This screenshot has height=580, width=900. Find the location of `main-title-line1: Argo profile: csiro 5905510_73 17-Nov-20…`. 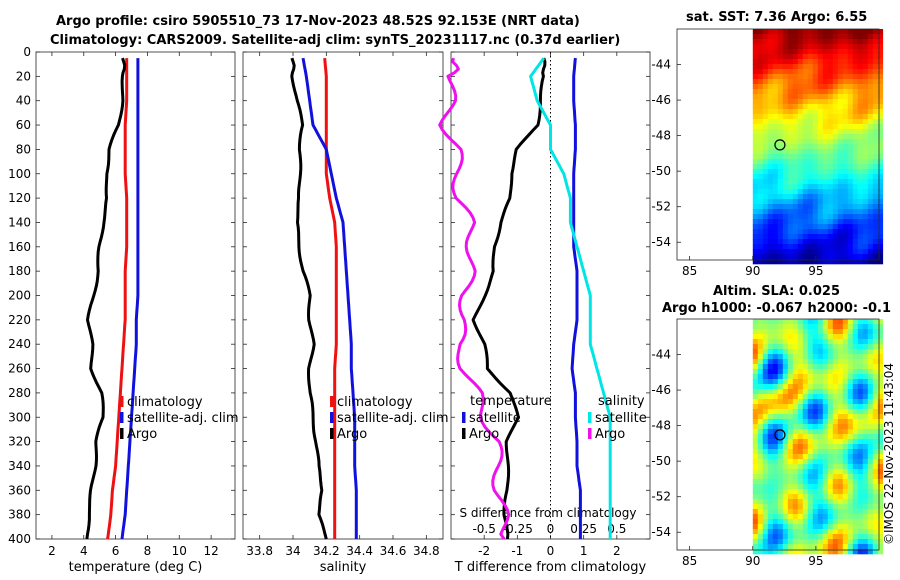

main-title-line1: Argo profile: csiro 5905510_73 17-Nov-20… is located at coordinates (318, 21).